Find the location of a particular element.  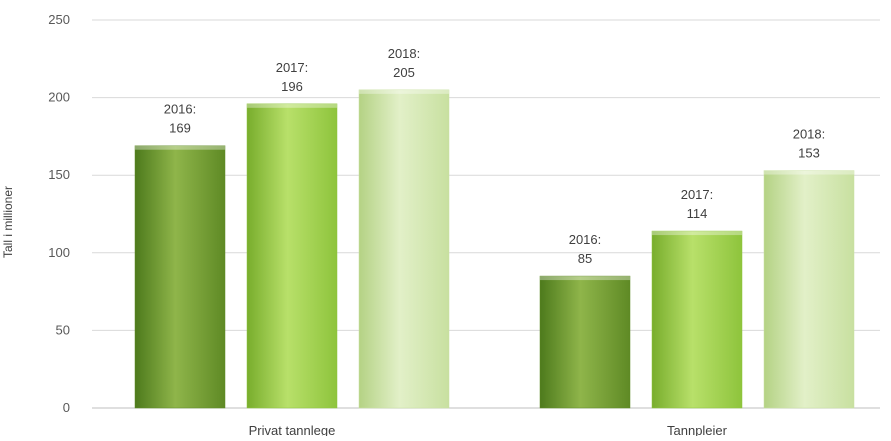

bar-tannpleier-2016 is located at coordinates (585, 342).